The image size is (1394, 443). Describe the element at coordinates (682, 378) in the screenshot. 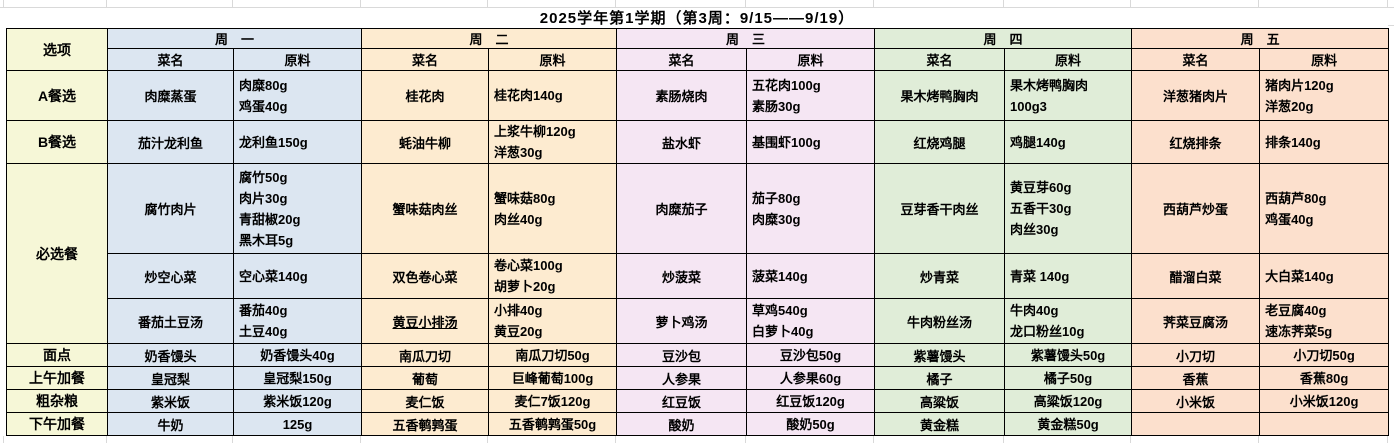

I see `dish-cell: 人参果` at that location.